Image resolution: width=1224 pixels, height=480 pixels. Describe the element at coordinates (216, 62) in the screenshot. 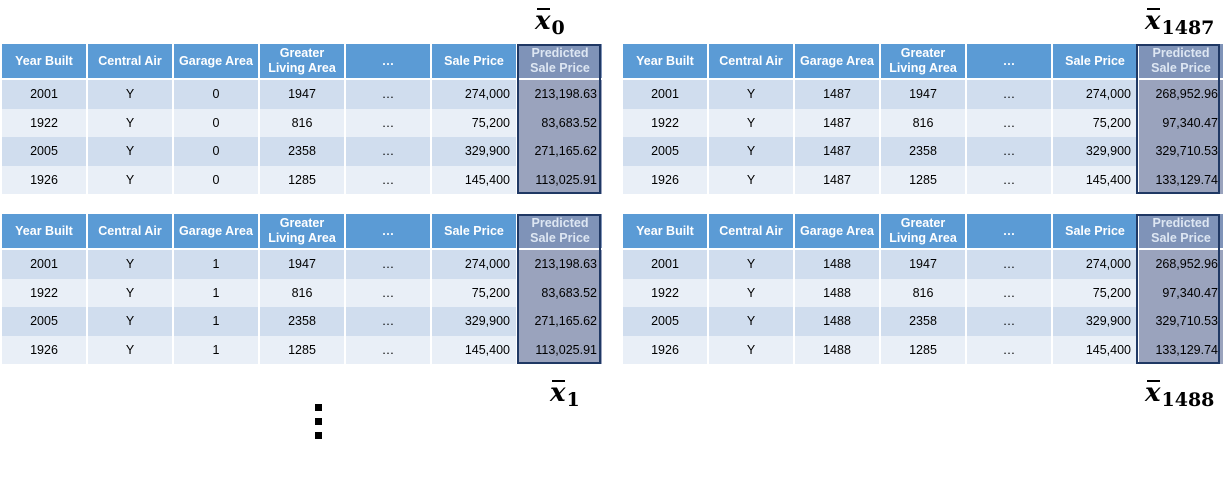

I see `column-header-garage-area: Garage Area` at that location.